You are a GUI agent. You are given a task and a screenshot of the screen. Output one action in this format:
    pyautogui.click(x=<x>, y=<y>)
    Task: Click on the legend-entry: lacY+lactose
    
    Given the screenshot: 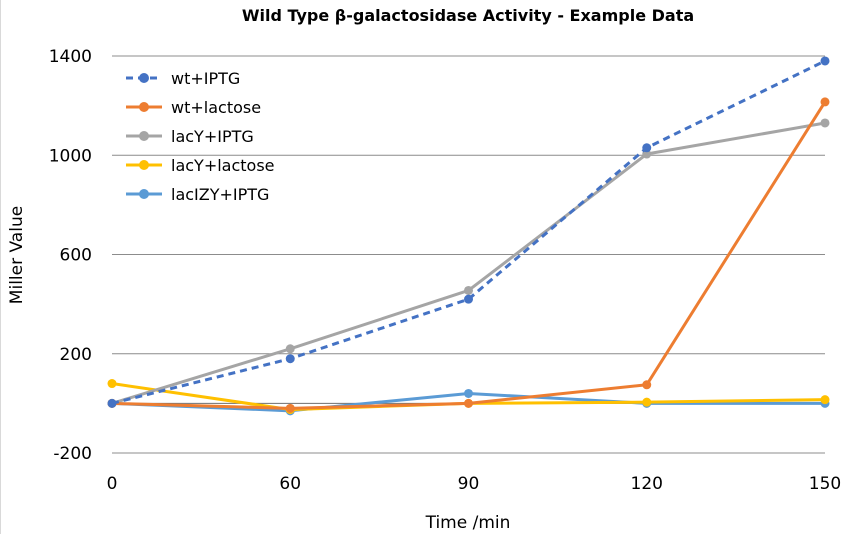 What is the action you would take?
    pyautogui.click(x=200, y=165)
    